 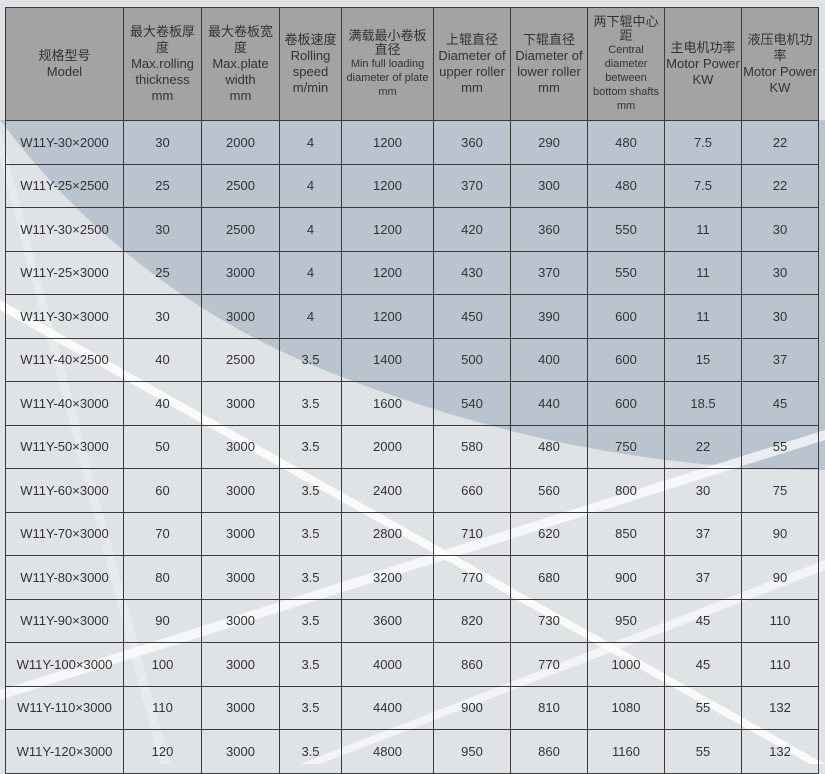 I want to click on value-cell: 400, so click(x=549, y=359).